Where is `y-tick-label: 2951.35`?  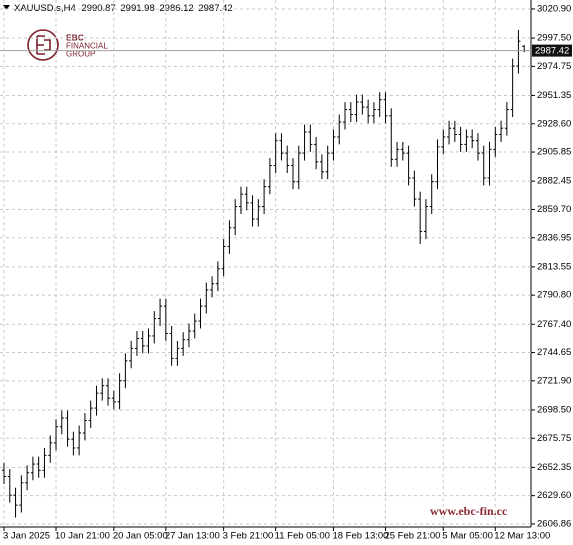 y-tick-label: 2951.35 is located at coordinates (554, 95).